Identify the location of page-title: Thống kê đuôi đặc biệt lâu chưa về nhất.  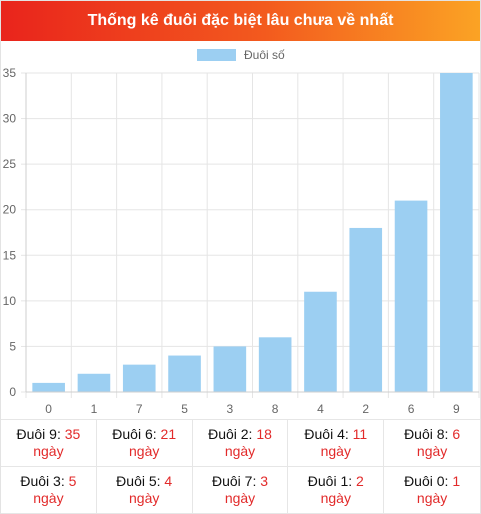
(240, 21).